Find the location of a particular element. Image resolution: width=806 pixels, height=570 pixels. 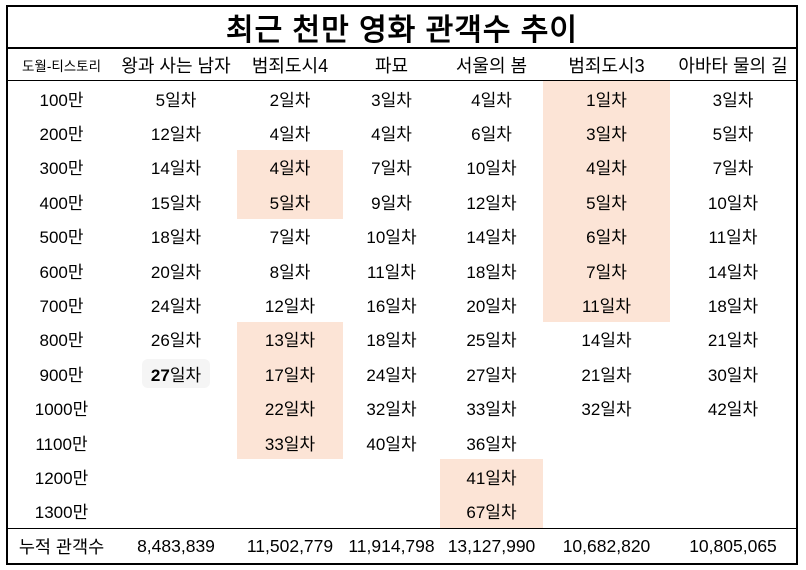

table-row: 1300만 67일차 is located at coordinates (402, 511).